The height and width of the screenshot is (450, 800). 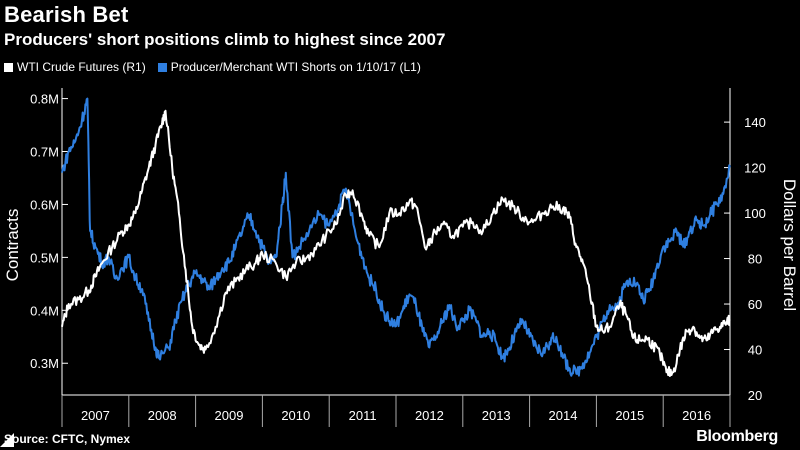 I want to click on x-tick-label: 2007, so click(x=95, y=415).